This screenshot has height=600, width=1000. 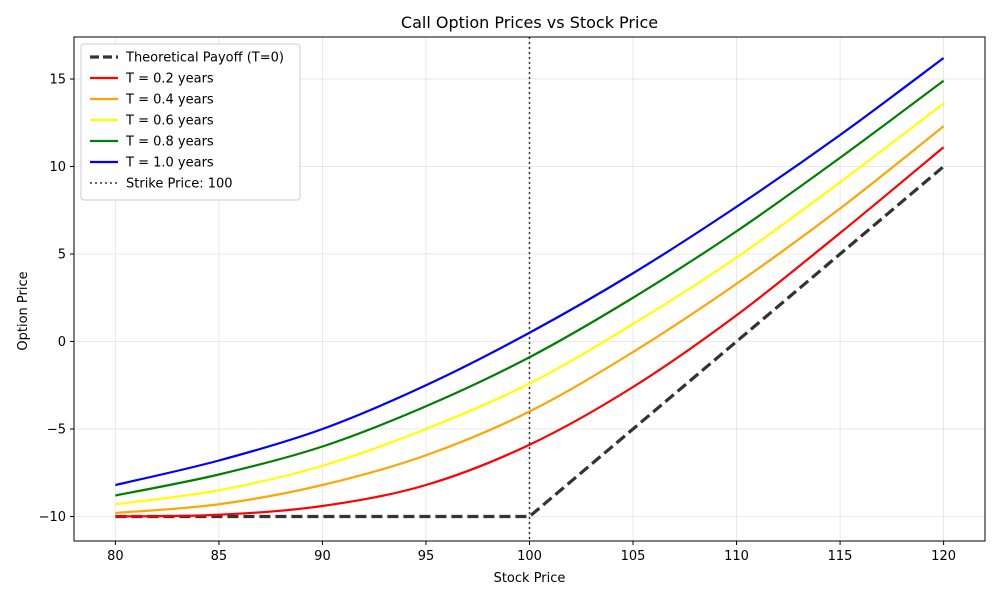 What do you see at coordinates (633, 556) in the screenshot?
I see `x-tick-label: 105` at bounding box center [633, 556].